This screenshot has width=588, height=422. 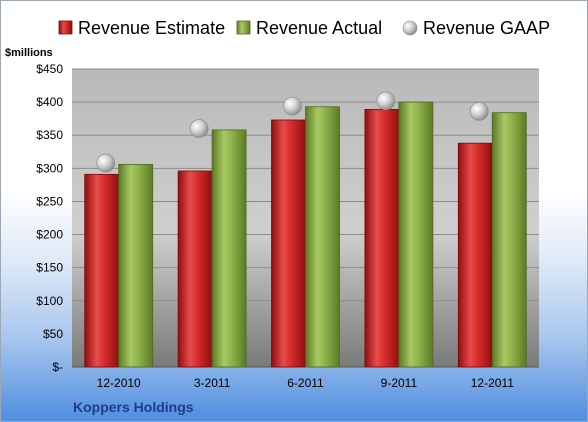 I want to click on y-tick-label: $200, so click(x=49, y=235).